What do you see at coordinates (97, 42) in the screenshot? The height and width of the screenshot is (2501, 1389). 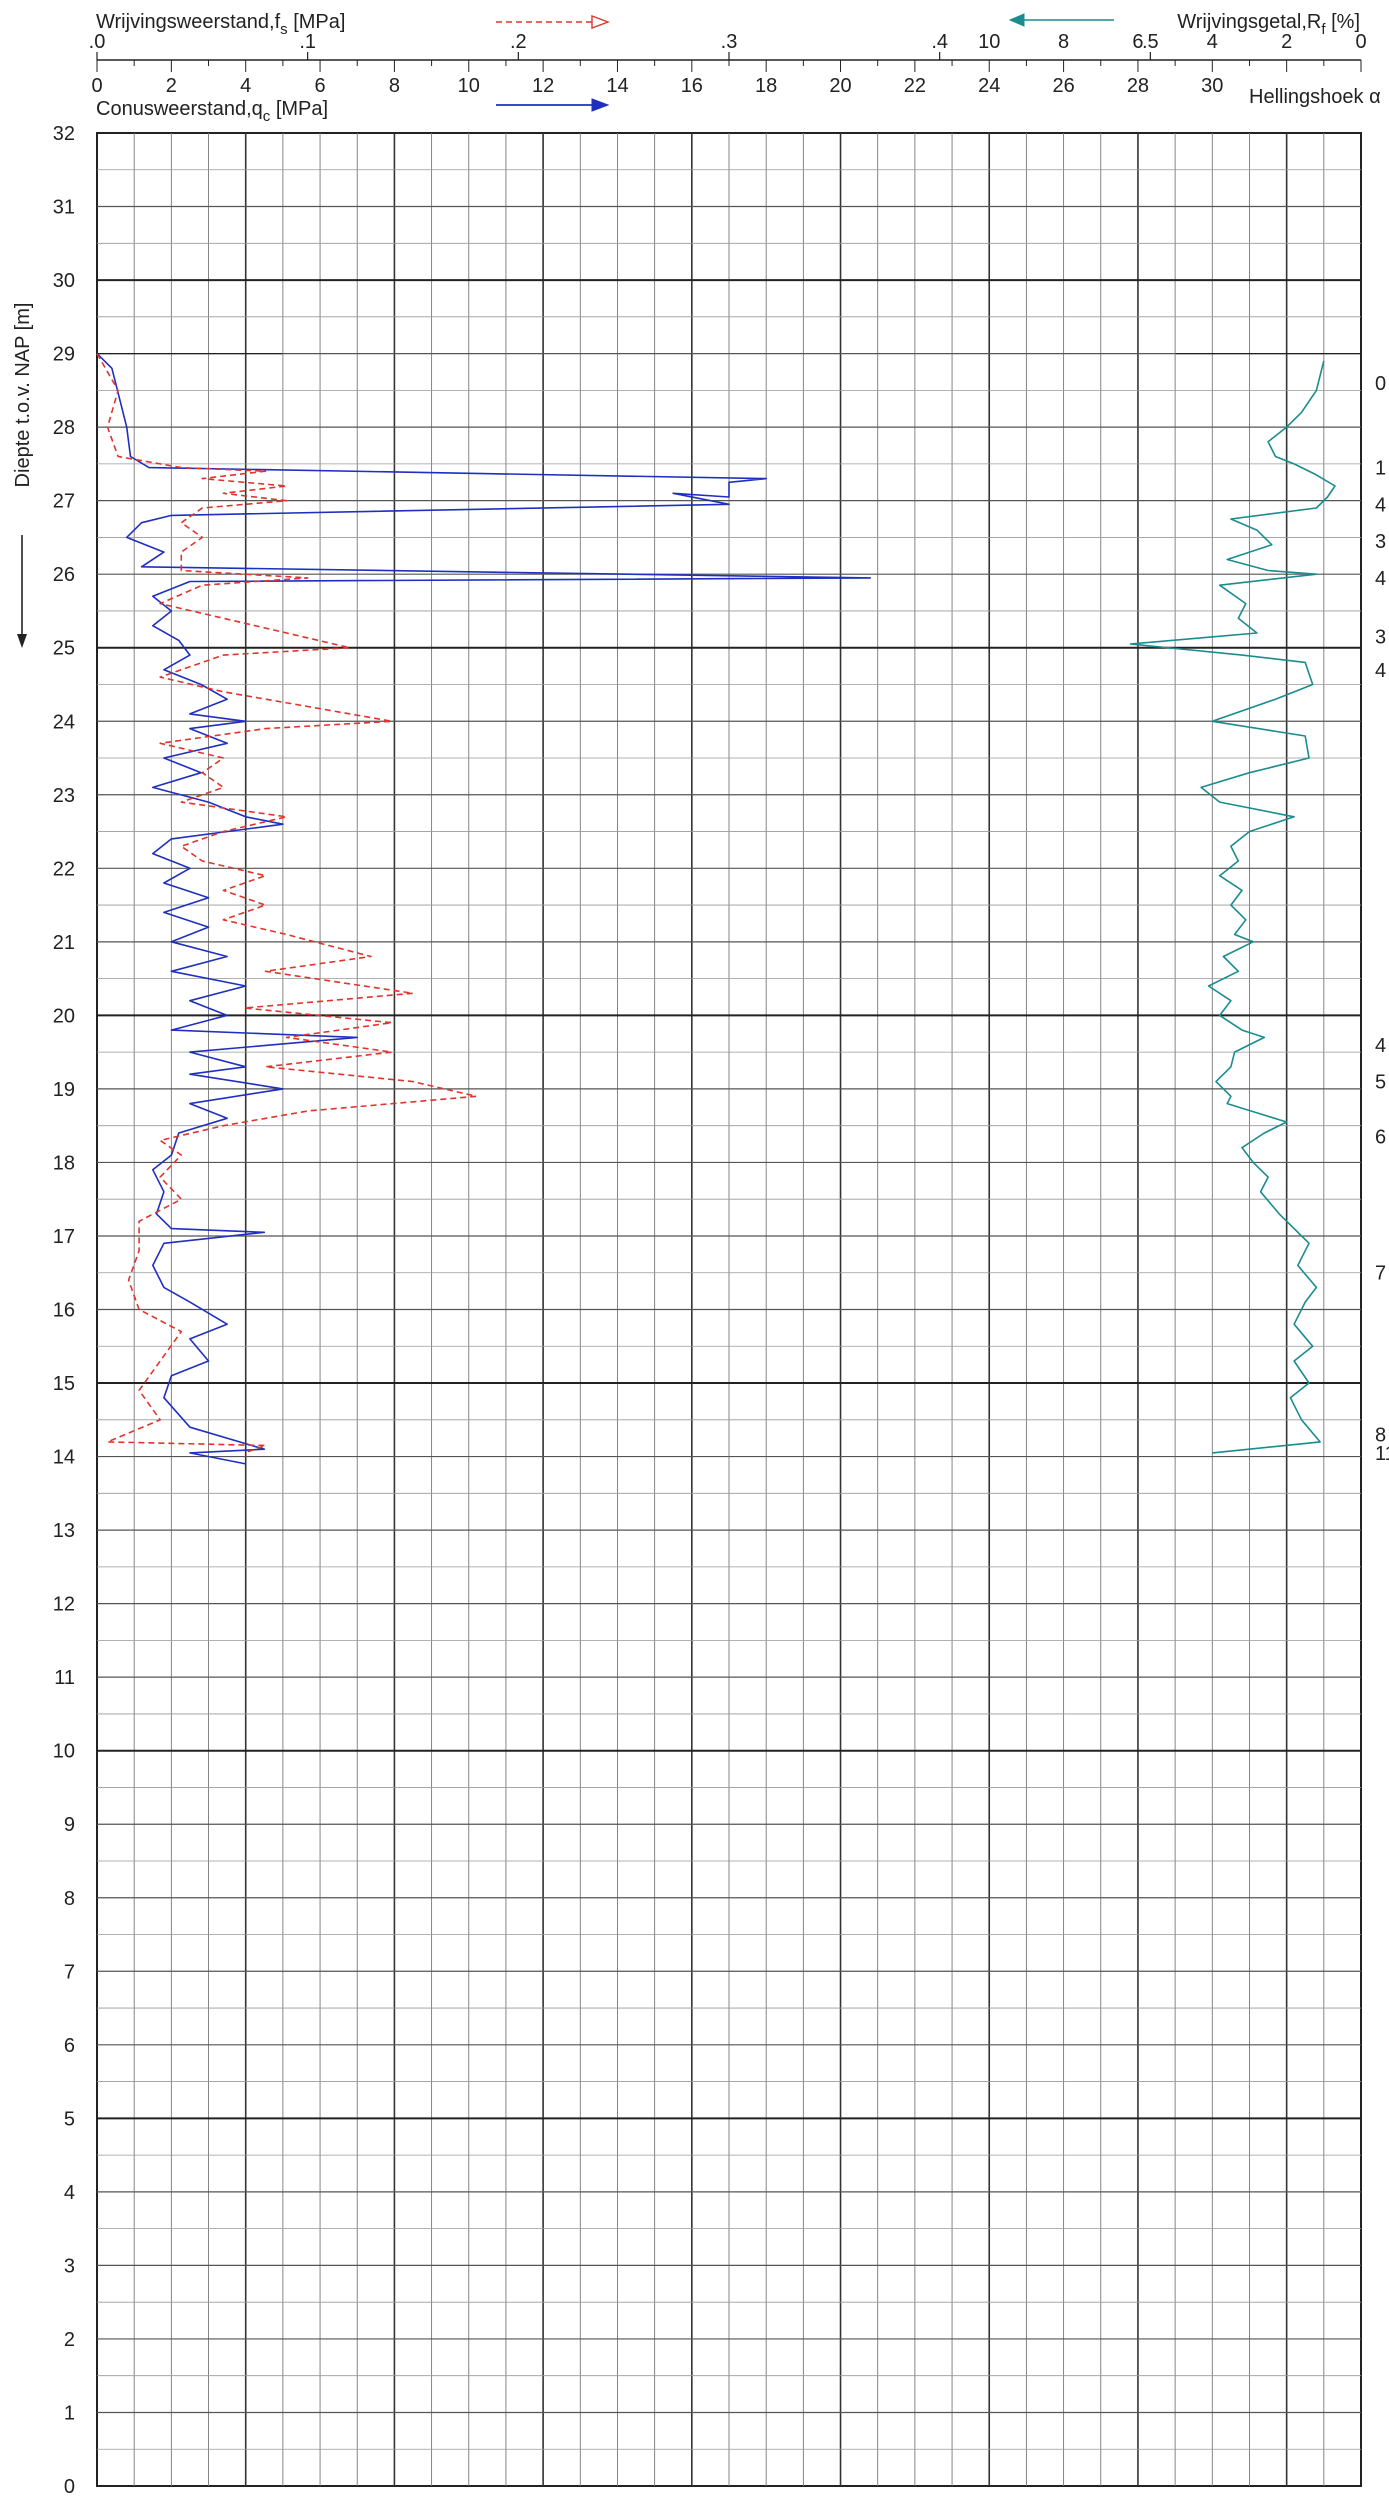 I see `fs-tick-label: .0` at bounding box center [97, 42].